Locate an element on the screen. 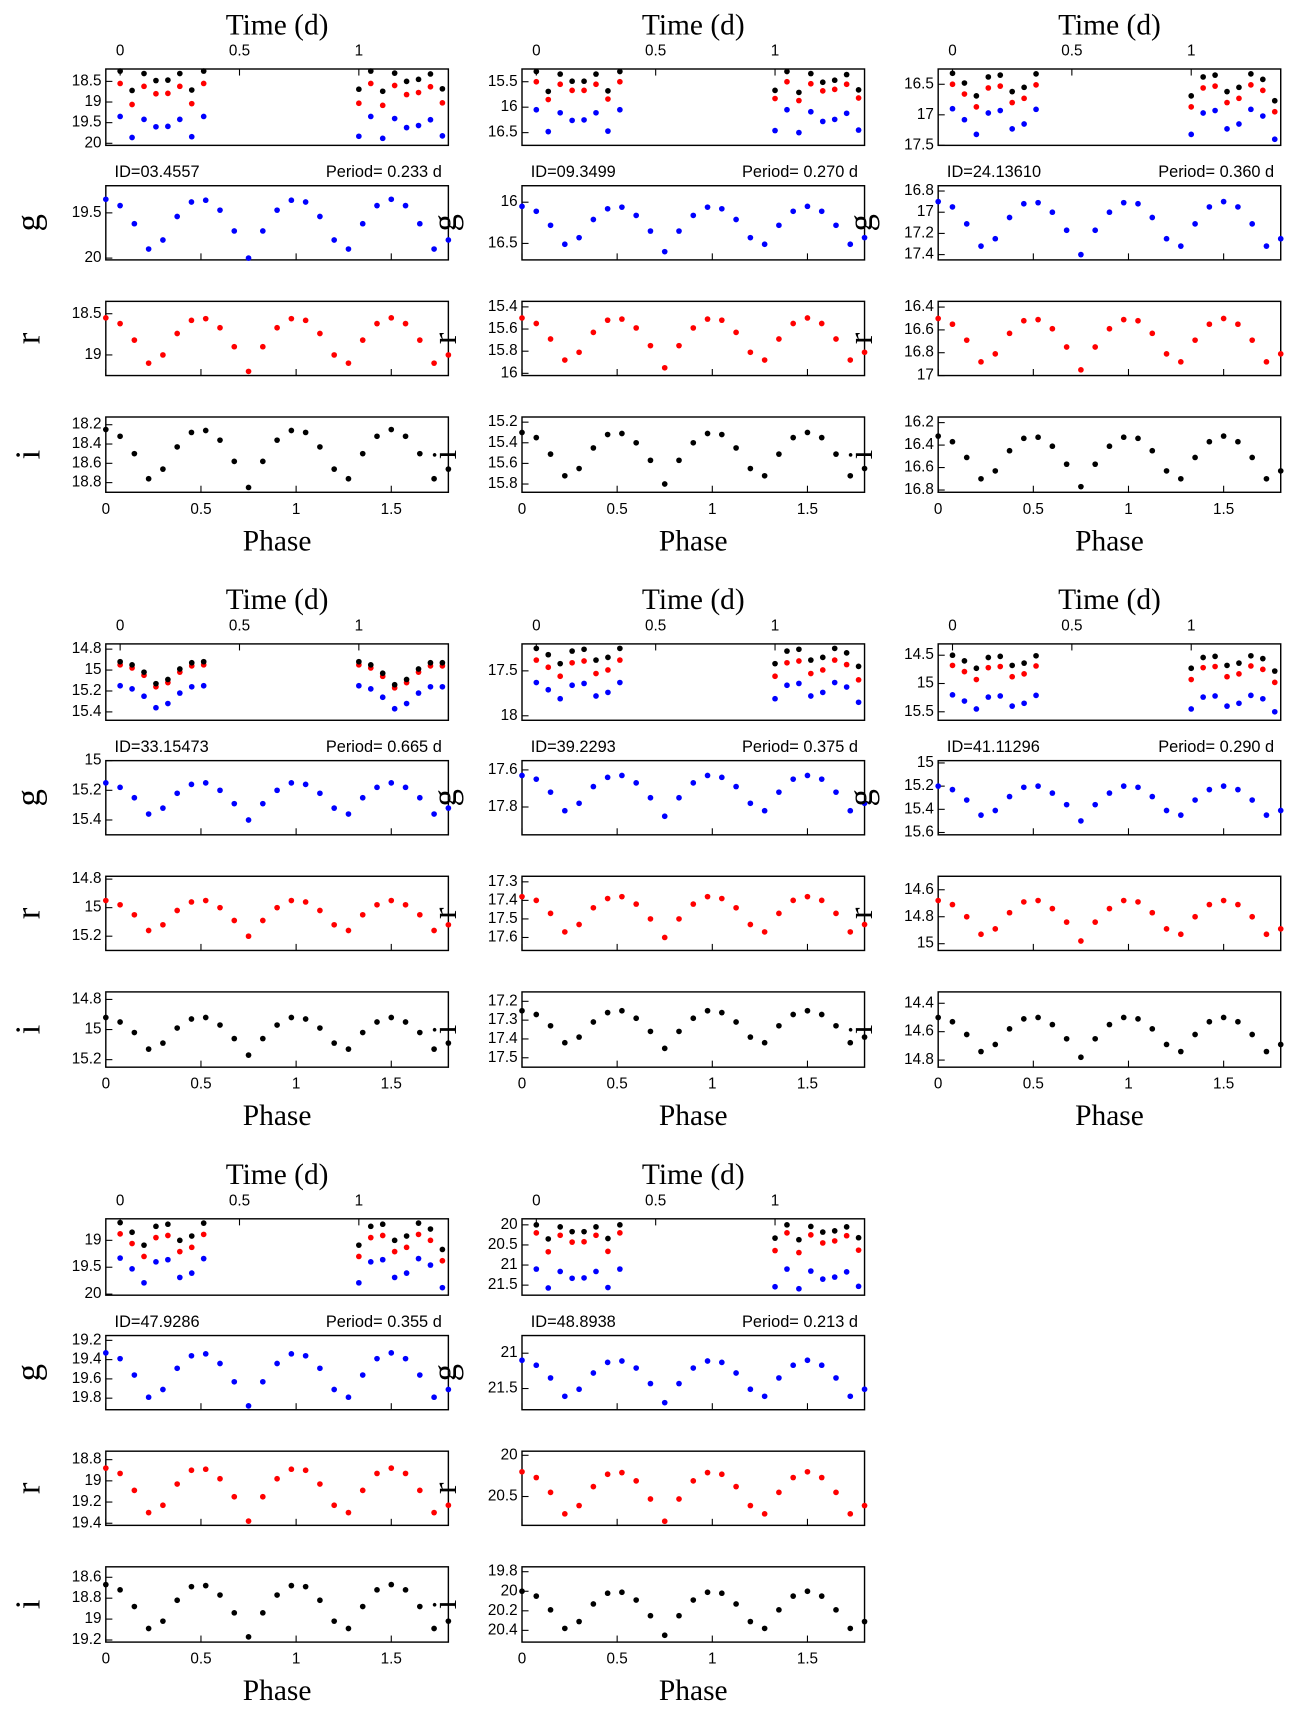 Image resolution: width=1296 pixels, height=1722 pixels. period: Period= 0.290 d is located at coordinates (1216, 747).